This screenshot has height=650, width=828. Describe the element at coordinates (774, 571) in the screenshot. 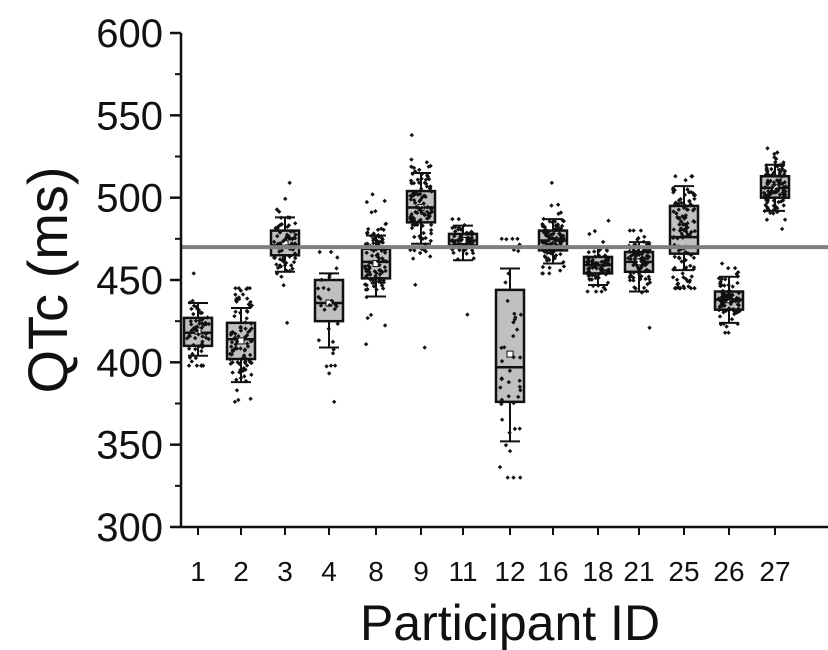

I see `x-tick-label: 27` at that location.